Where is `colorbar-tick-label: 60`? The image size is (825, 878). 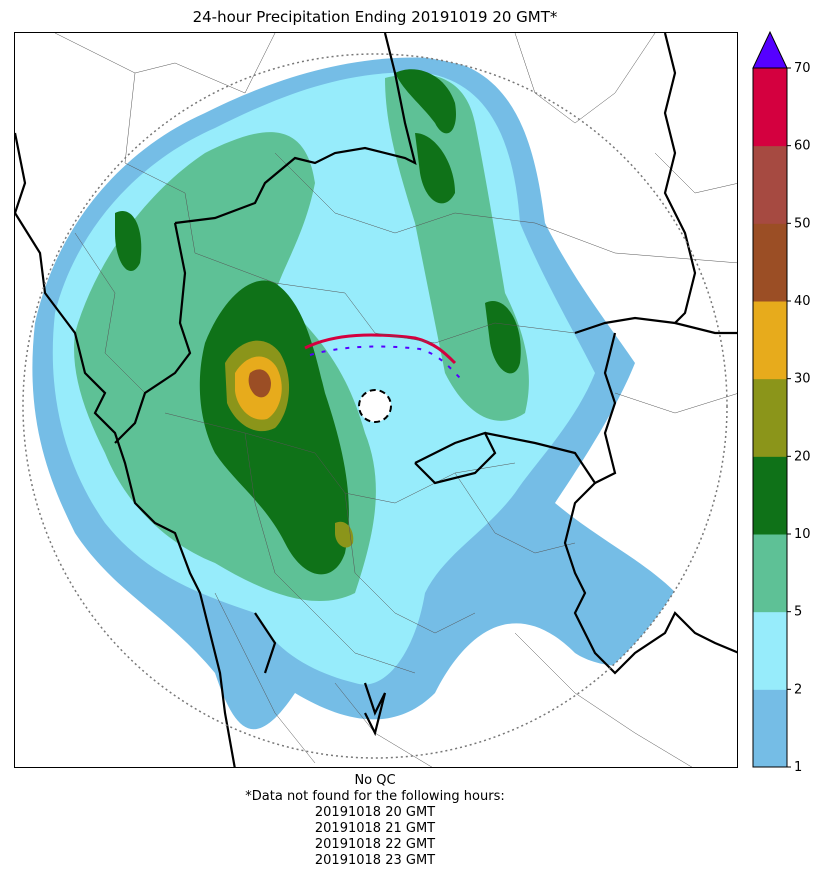
colorbar-tick-label: 60 is located at coordinates (802, 146).